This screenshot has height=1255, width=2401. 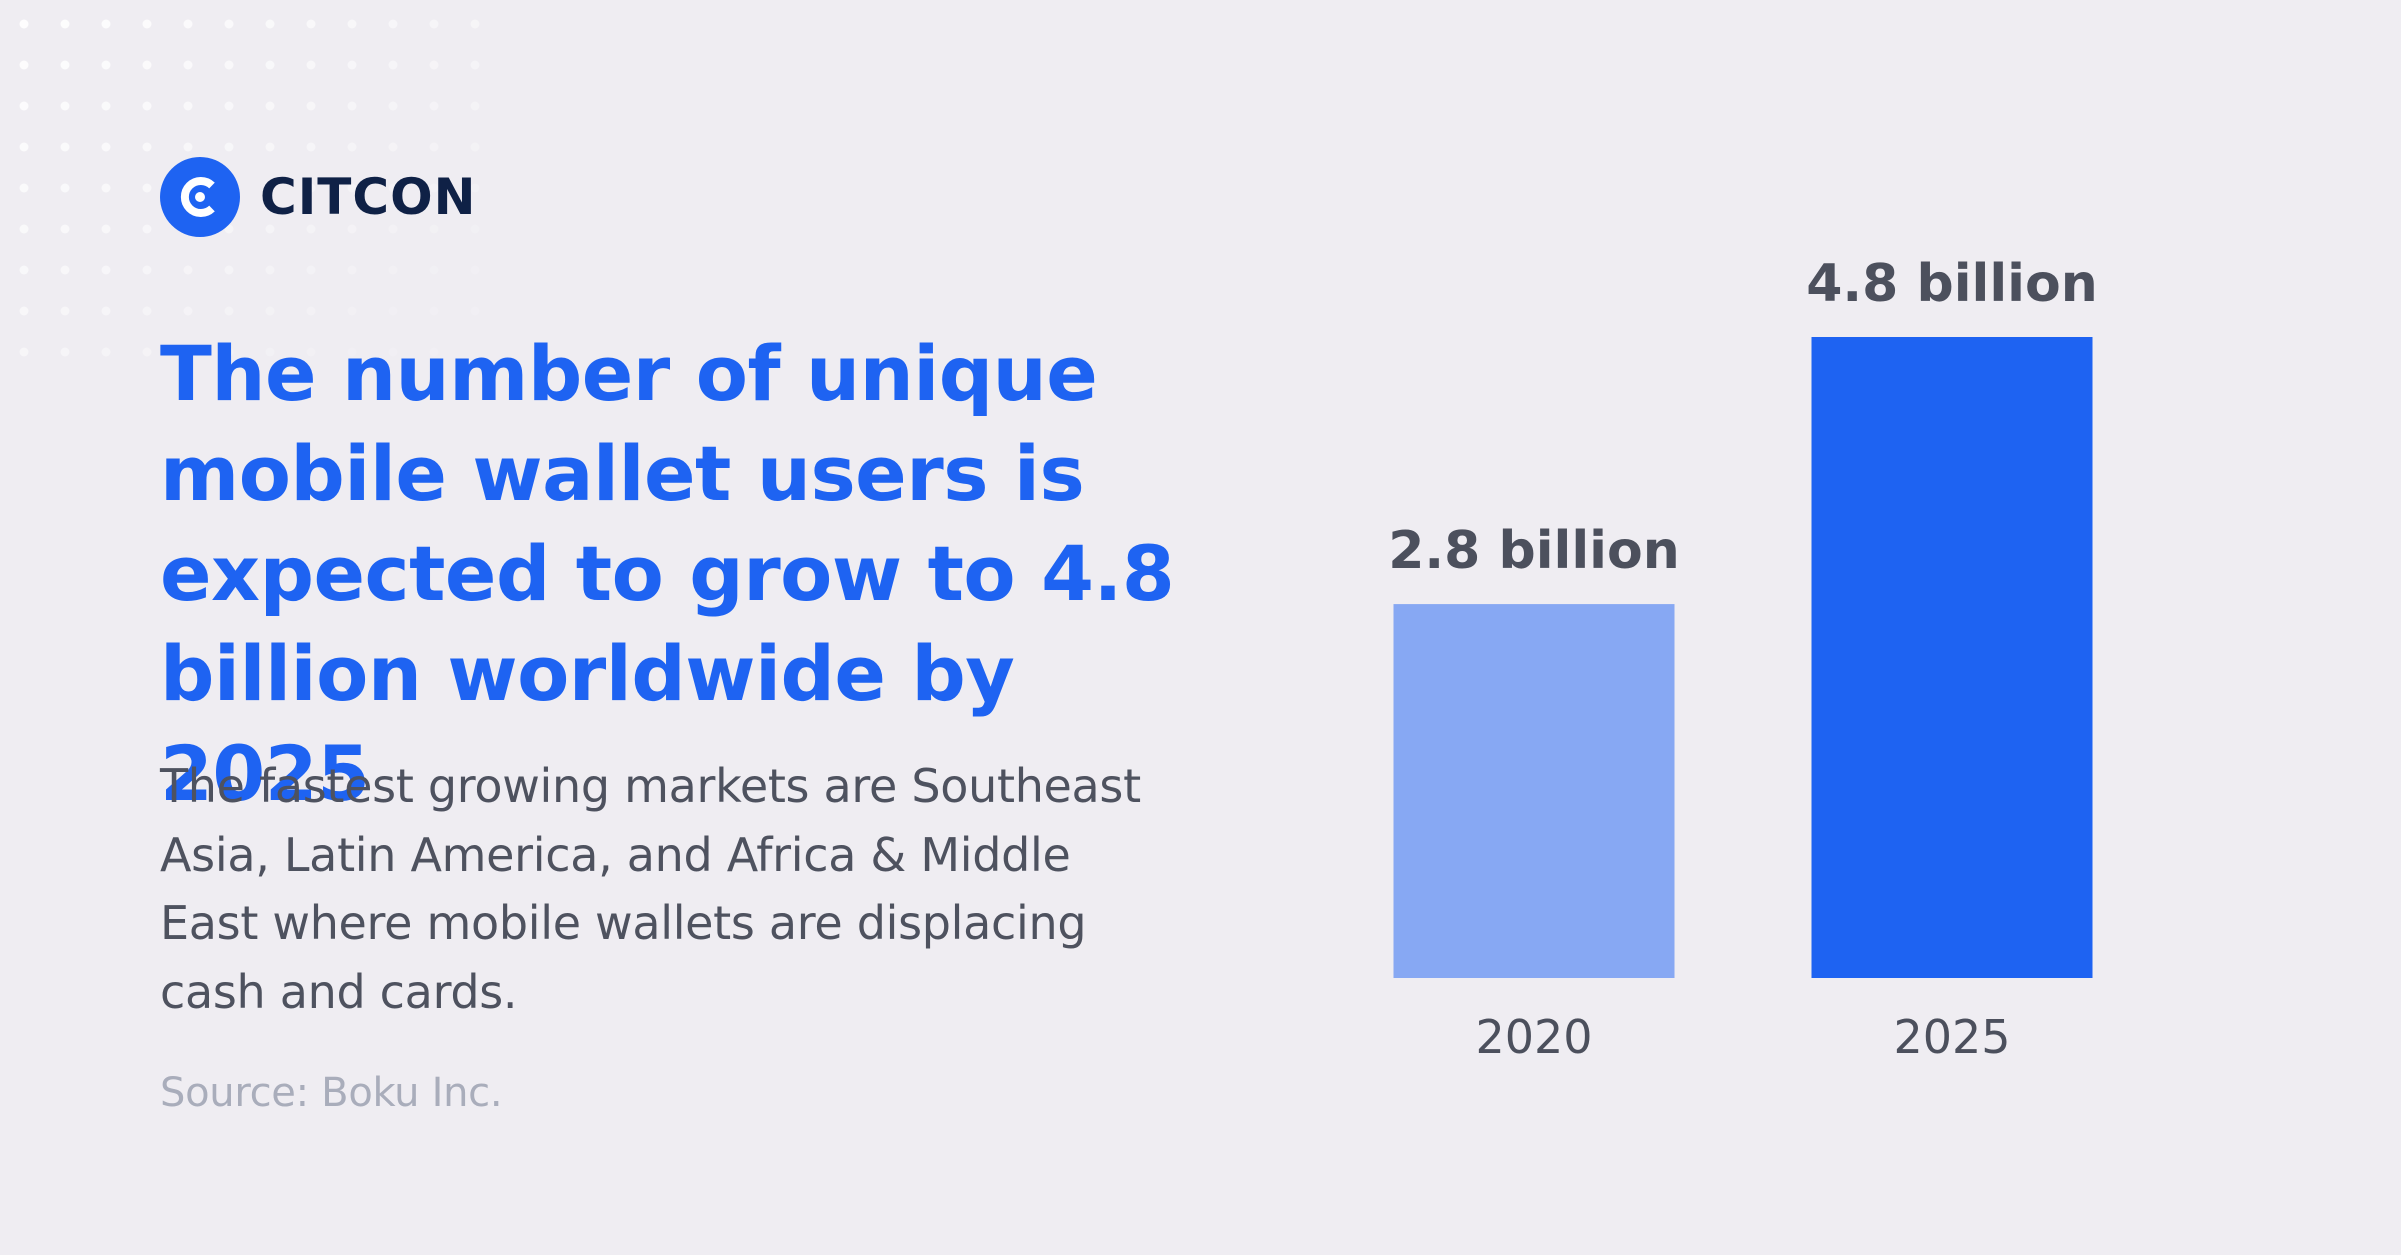 I want to click on dot-pattern-decoration, so click(x=249, y=188).